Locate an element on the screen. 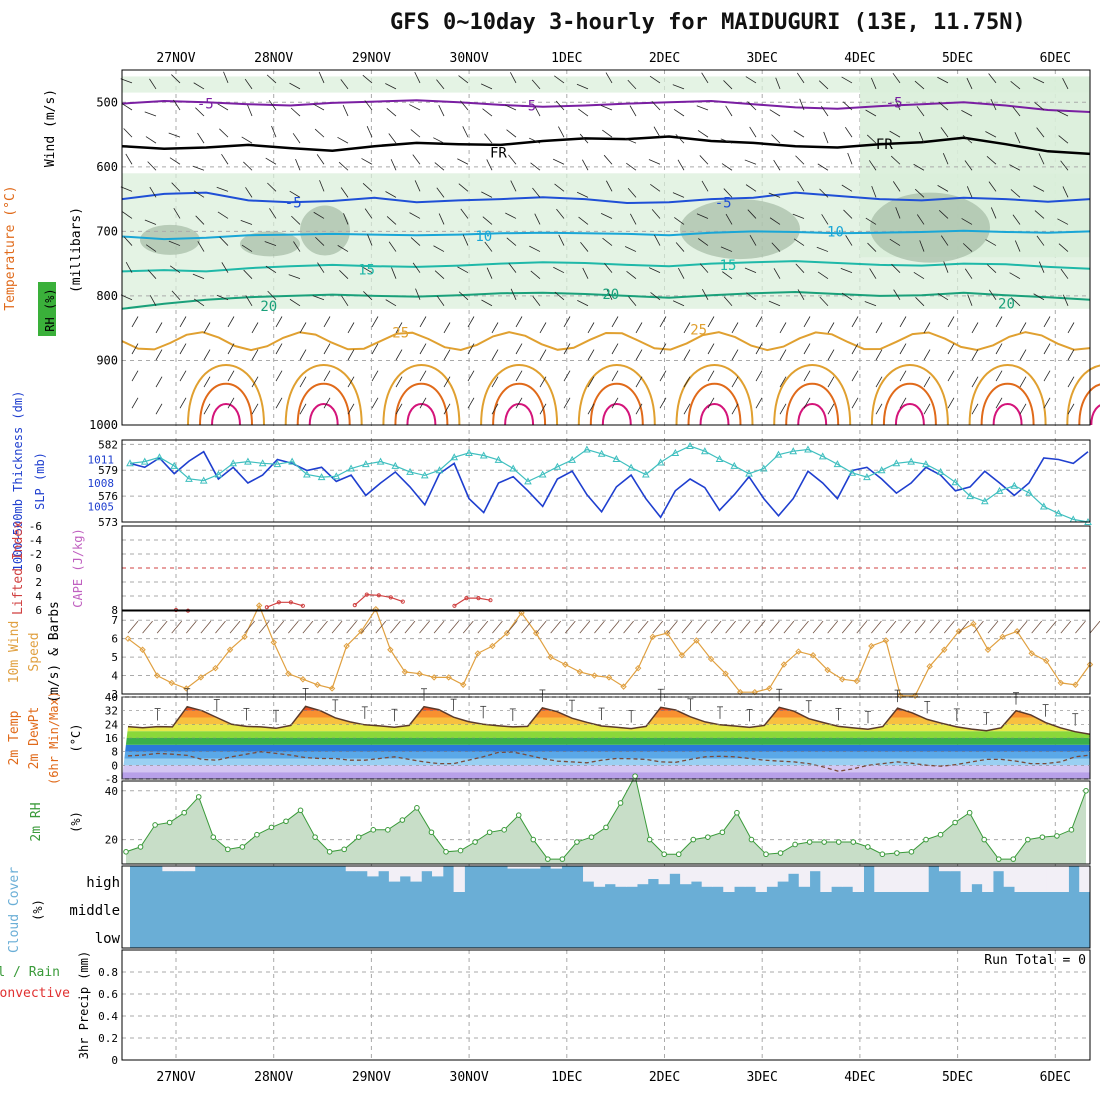 Image resolution: width=1100 pixels, height=1100 pixels. rh-shade-patch is located at coordinates (325, 230).